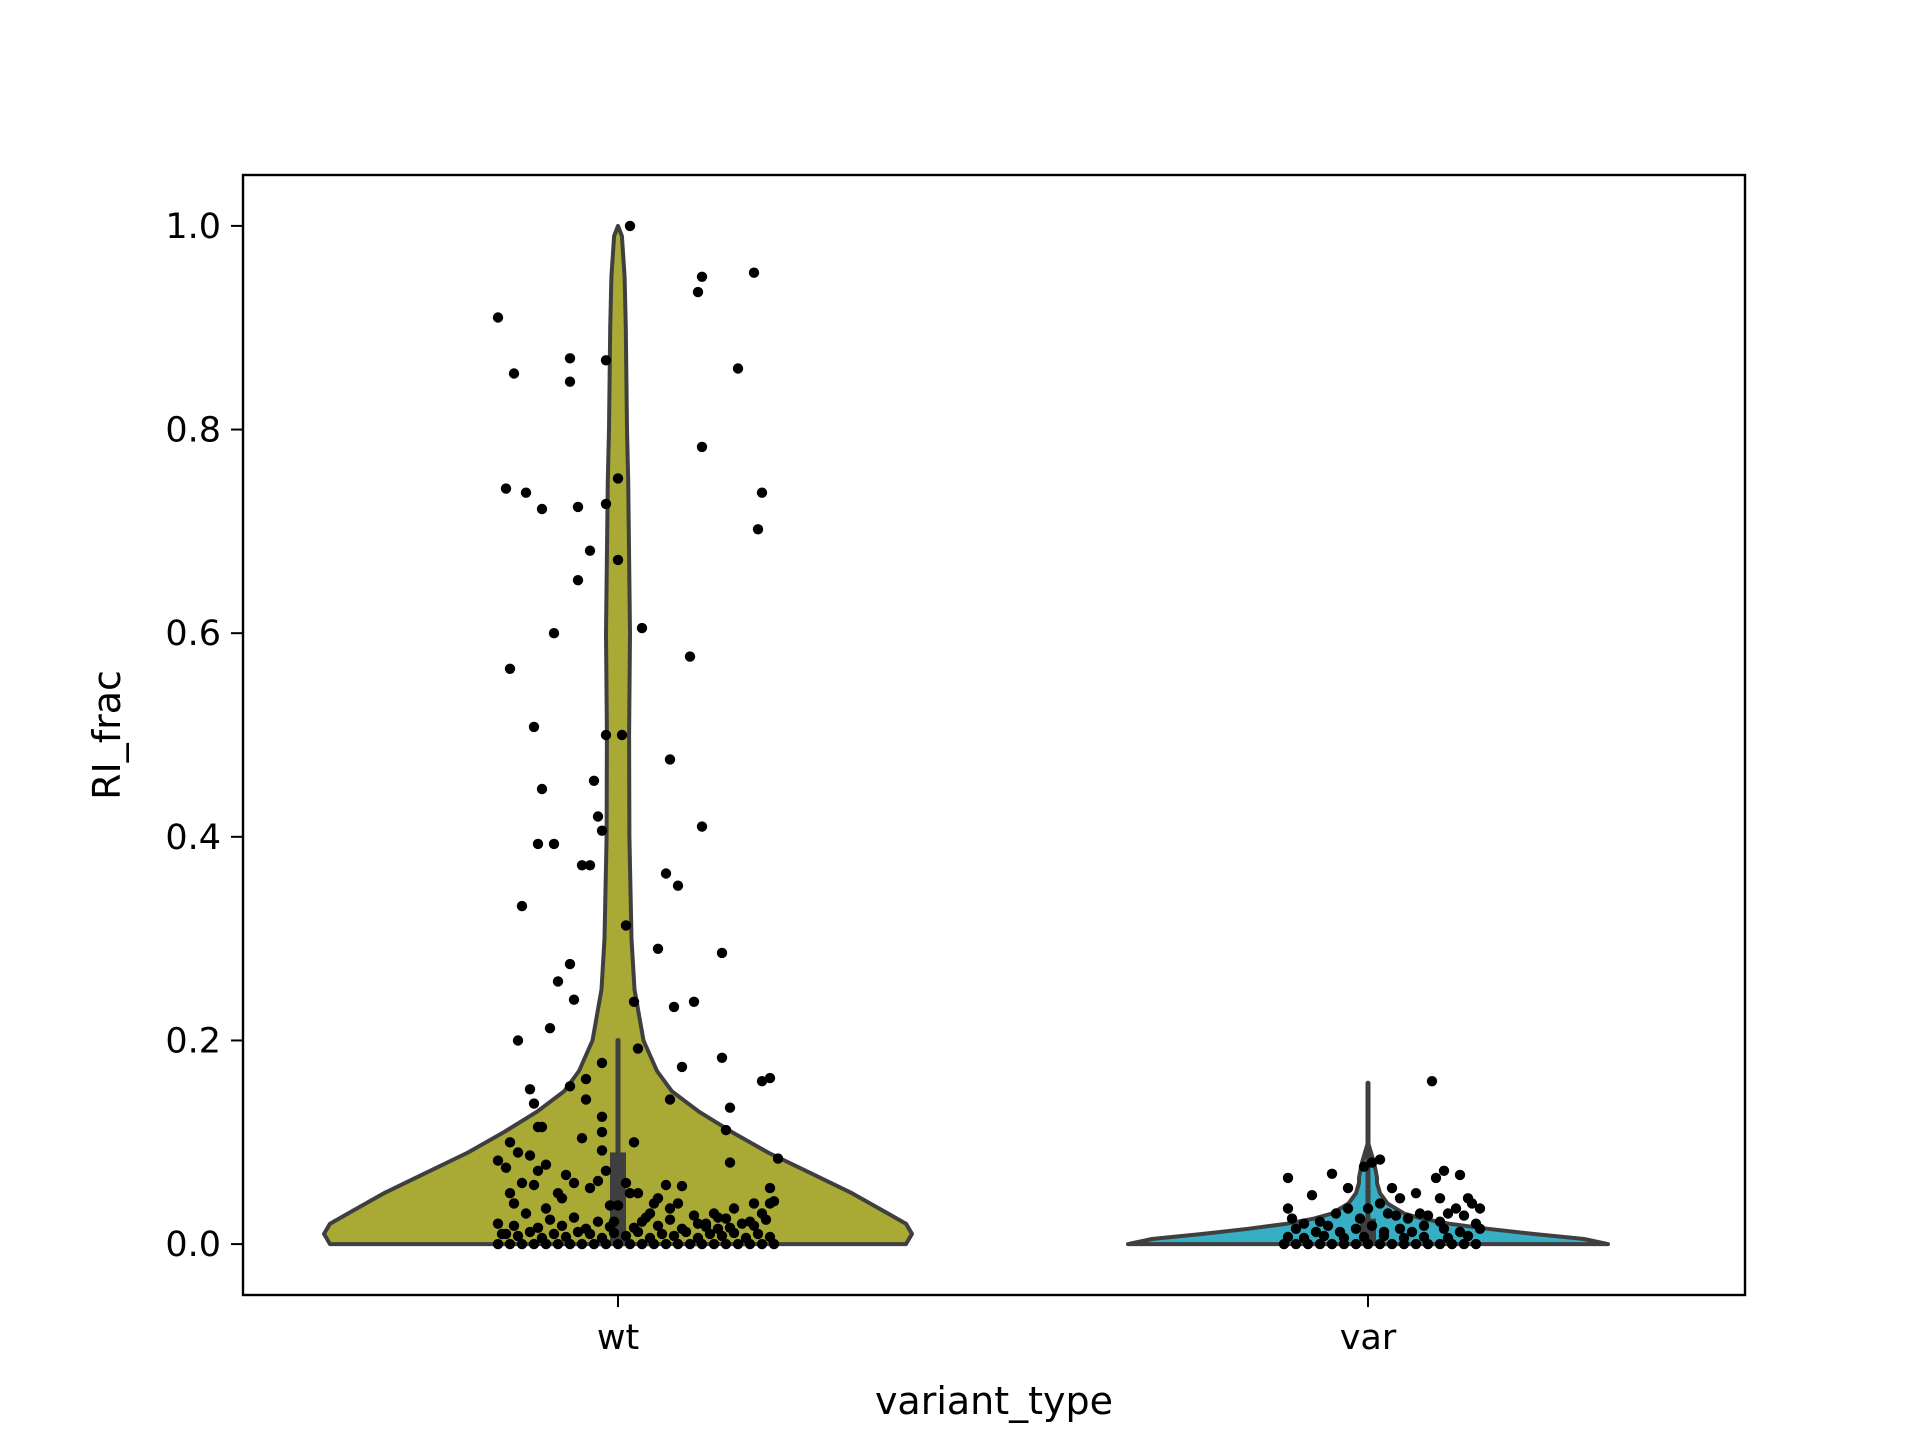  What do you see at coordinates (193, 431) in the screenshot?
I see `y-tick-label: 0.8` at bounding box center [193, 431].